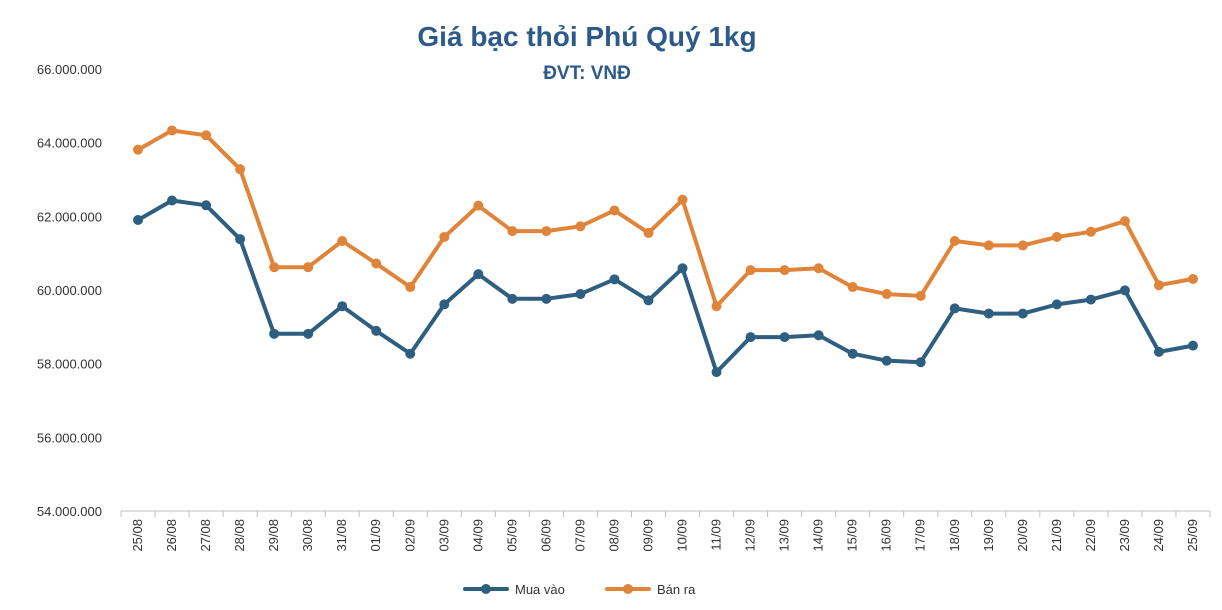 This screenshot has height=610, width=1222. Describe the element at coordinates (545, 535) in the screenshot. I see `x-tick-label: 06/09` at that location.